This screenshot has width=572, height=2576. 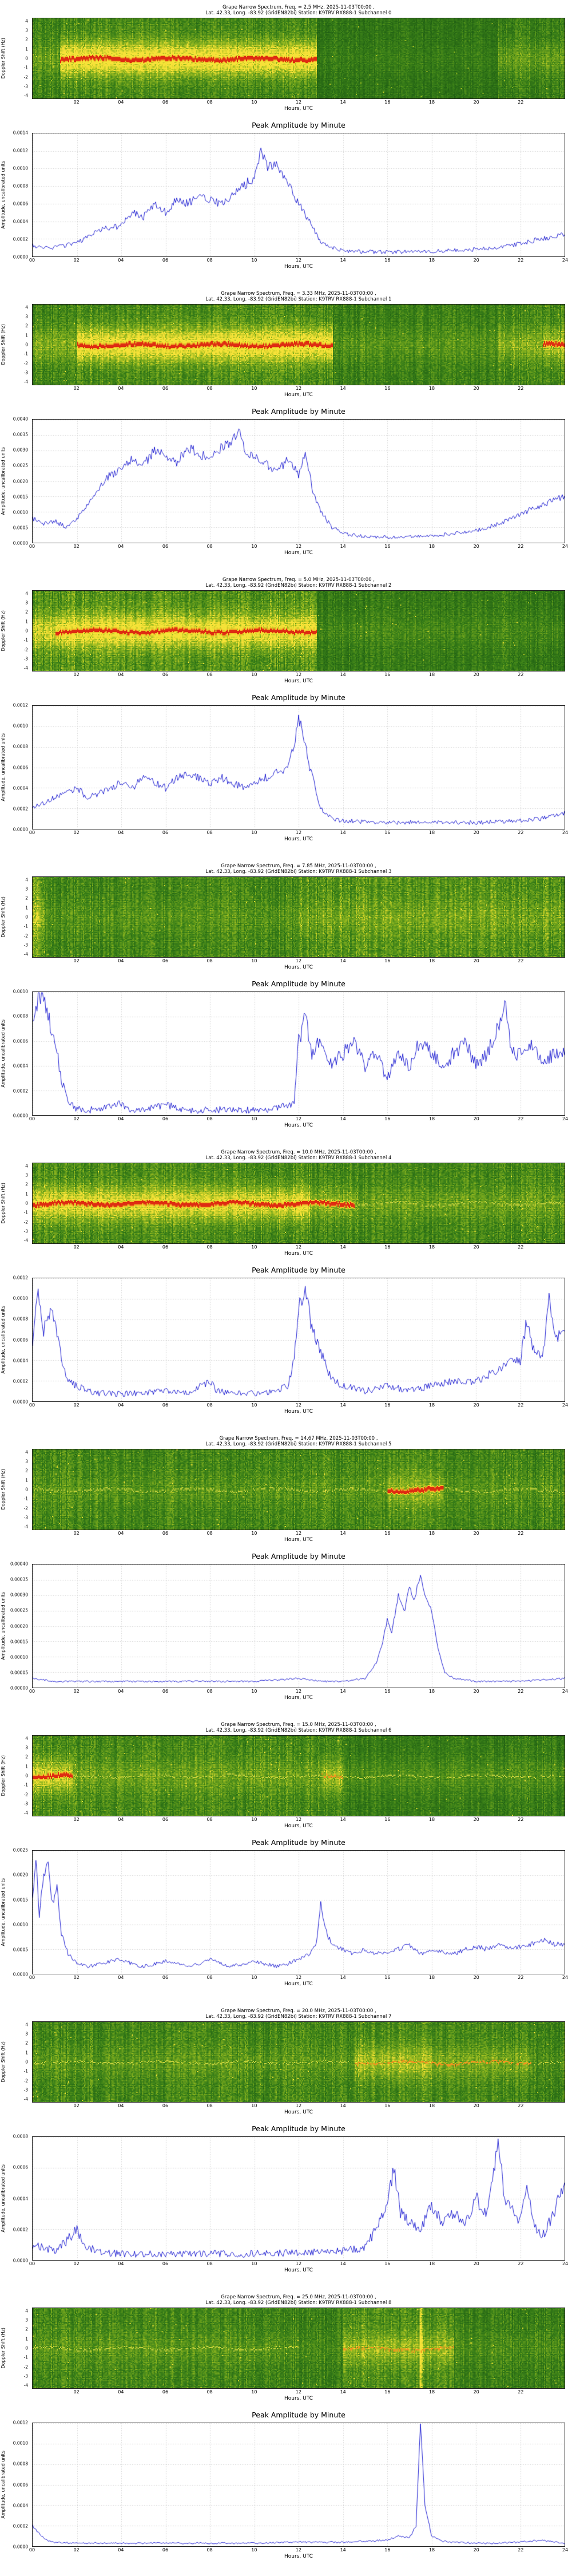 I want to click on amplitude-ytick: 0.00000, so click(x=19, y=1688).